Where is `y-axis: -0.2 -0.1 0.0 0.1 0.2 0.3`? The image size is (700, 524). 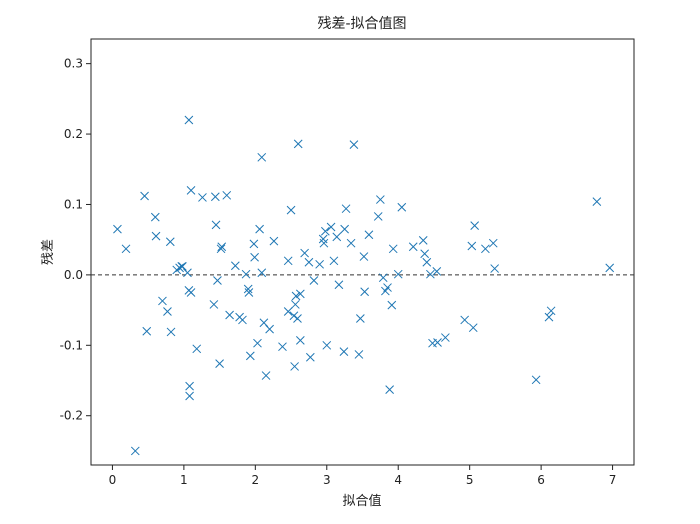 y-axis: -0.2 -0.1 0.0 0.1 0.2 0.3 is located at coordinates (75, 240).